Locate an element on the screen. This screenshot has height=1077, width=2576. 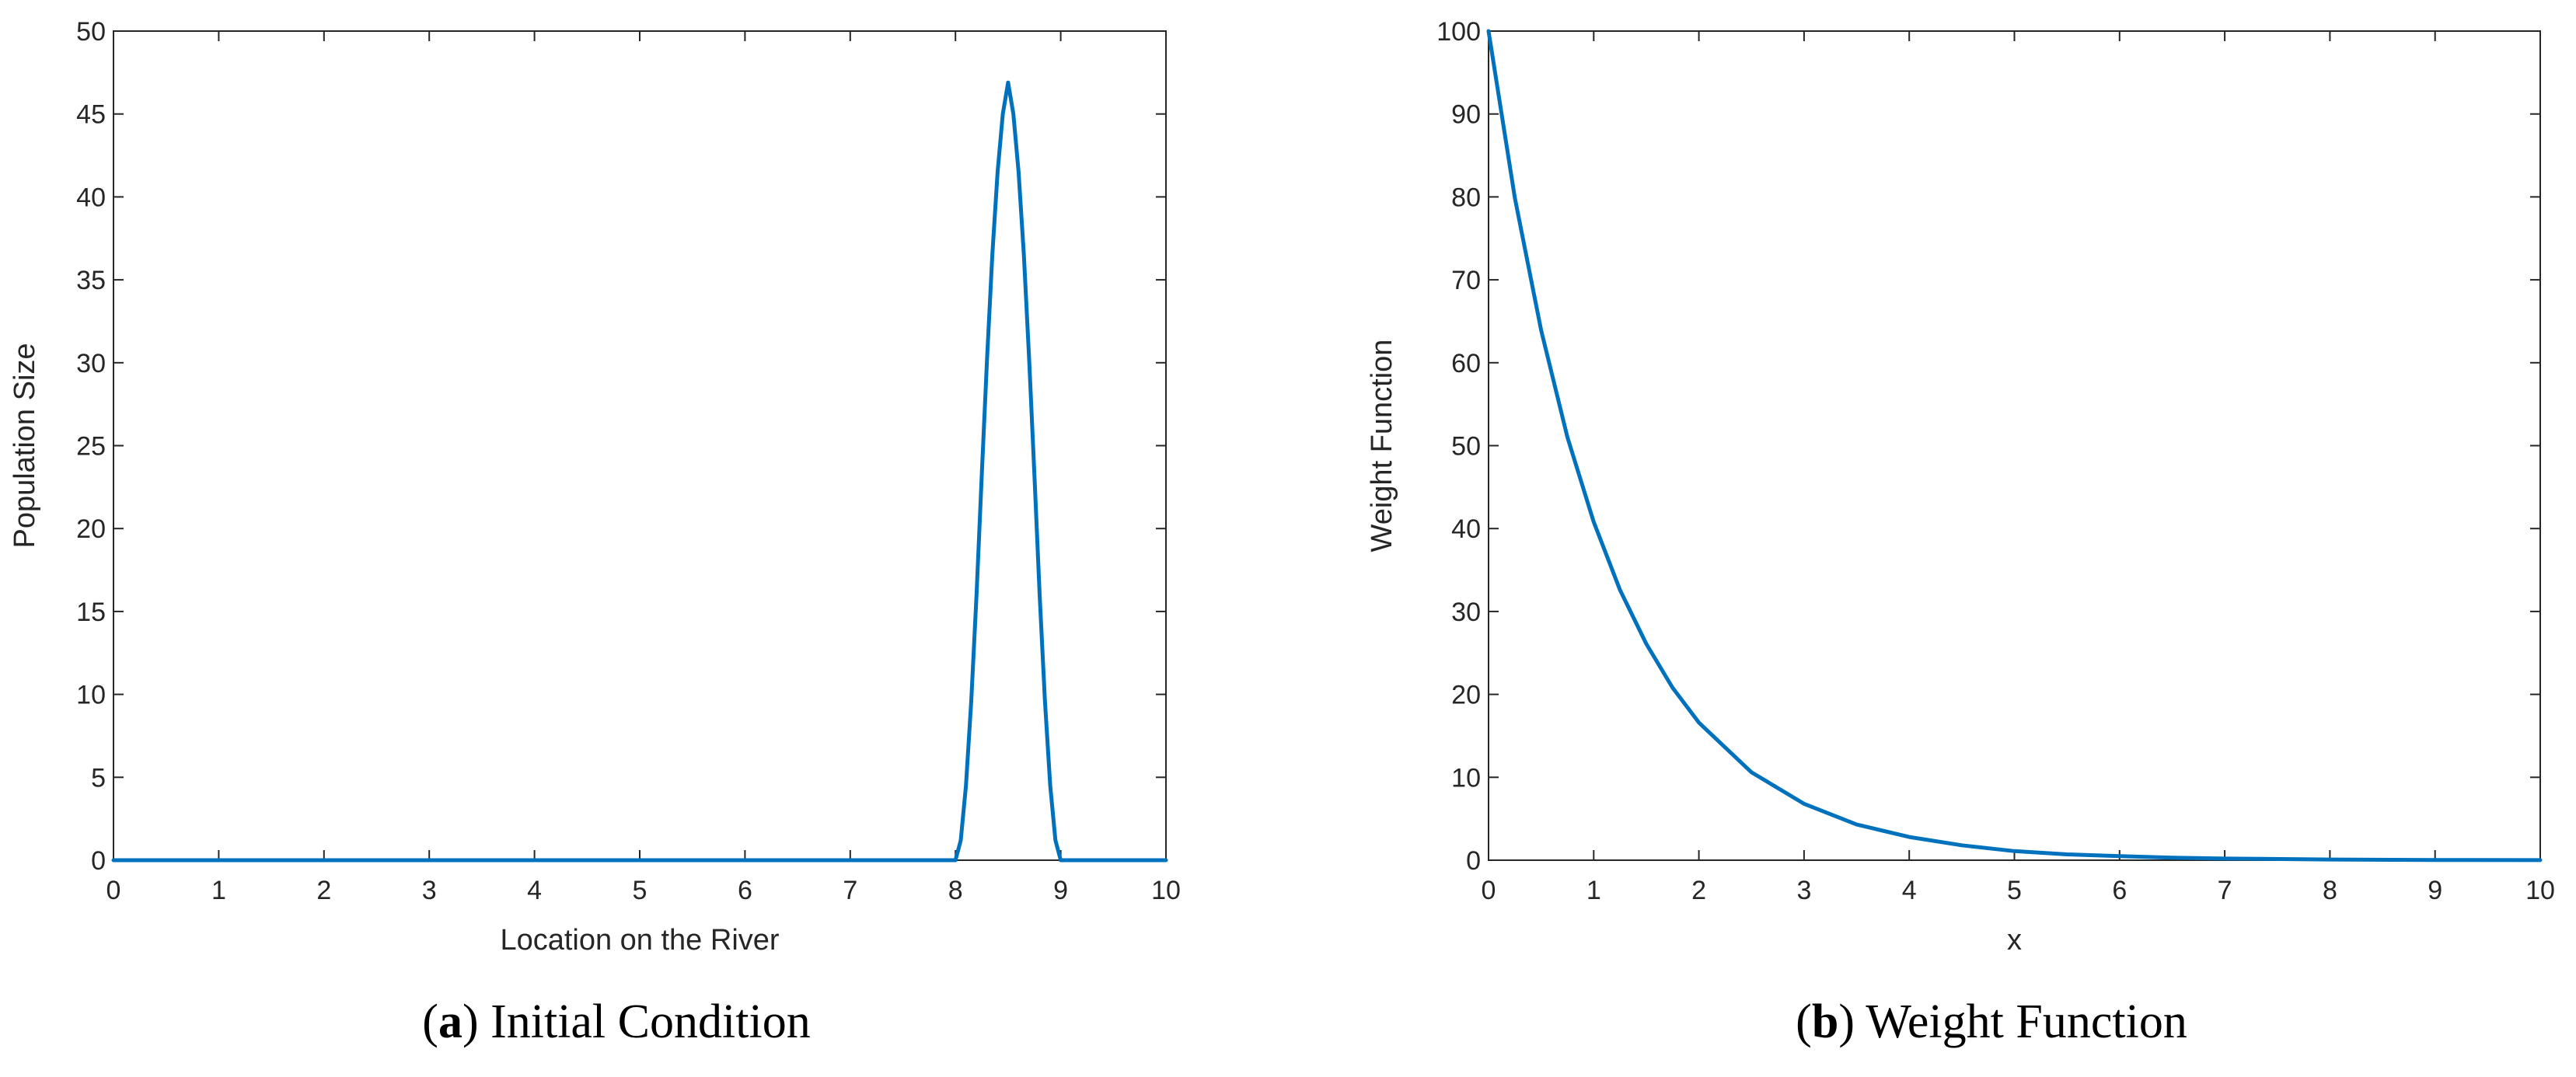
chart-a-xtick-label-10: 10 is located at coordinates (1166, 891).